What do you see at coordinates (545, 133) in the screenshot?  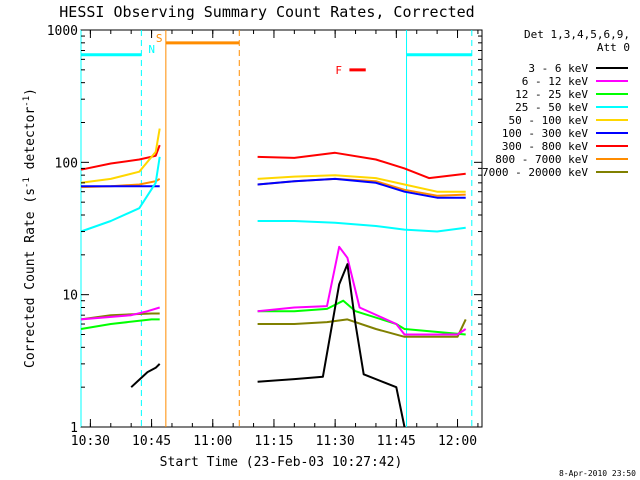 I see `legend-label: 100 - 300 keV` at bounding box center [545, 133].